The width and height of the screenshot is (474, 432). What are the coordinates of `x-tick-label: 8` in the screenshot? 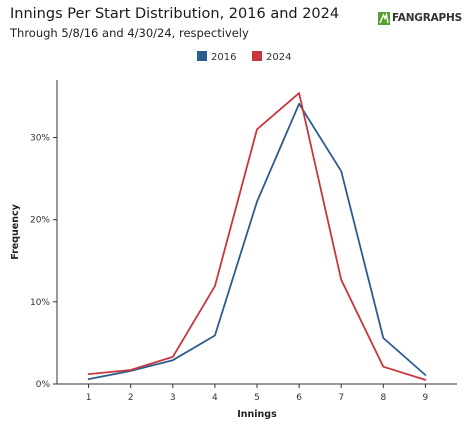 It's located at (383, 398).